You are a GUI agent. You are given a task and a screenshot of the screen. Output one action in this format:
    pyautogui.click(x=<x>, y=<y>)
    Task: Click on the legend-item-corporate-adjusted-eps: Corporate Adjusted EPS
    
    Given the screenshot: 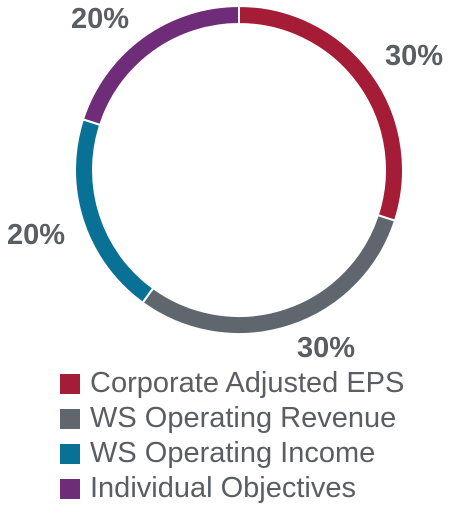 What is the action you would take?
    pyautogui.click(x=232, y=383)
    